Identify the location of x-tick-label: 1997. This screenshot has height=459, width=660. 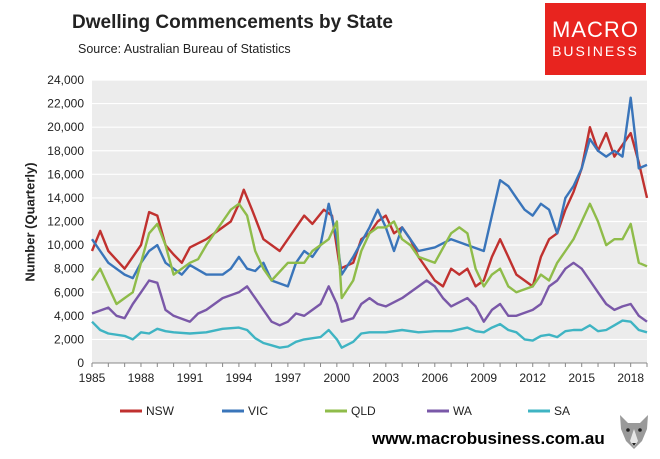
(288, 378).